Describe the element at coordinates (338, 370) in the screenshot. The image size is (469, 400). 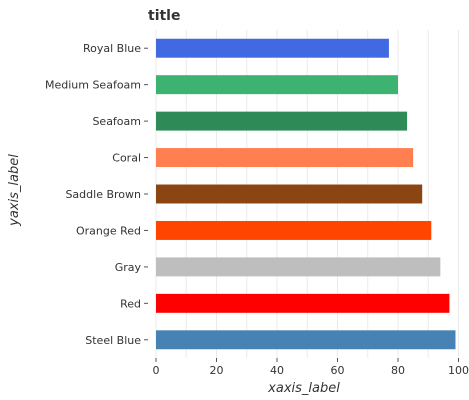
I see `x-tick-label: 60` at that location.